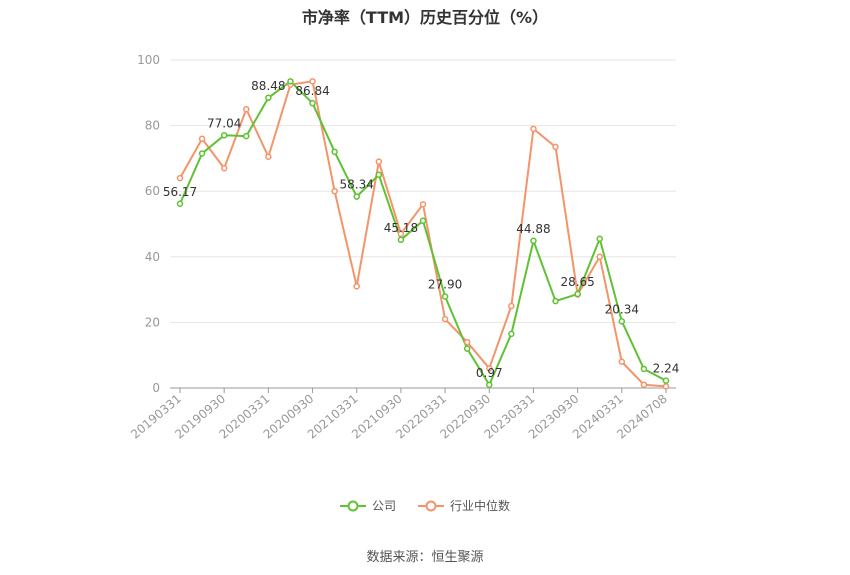  I want to click on legend-item-industry: 行业中位数, so click(464, 505).